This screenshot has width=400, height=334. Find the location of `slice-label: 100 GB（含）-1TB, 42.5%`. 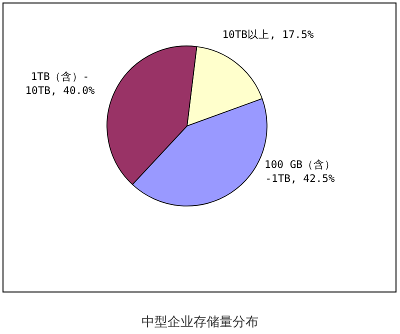

slice-label: 100 GB（含）-1TB, 42.5% is located at coordinates (300, 171).